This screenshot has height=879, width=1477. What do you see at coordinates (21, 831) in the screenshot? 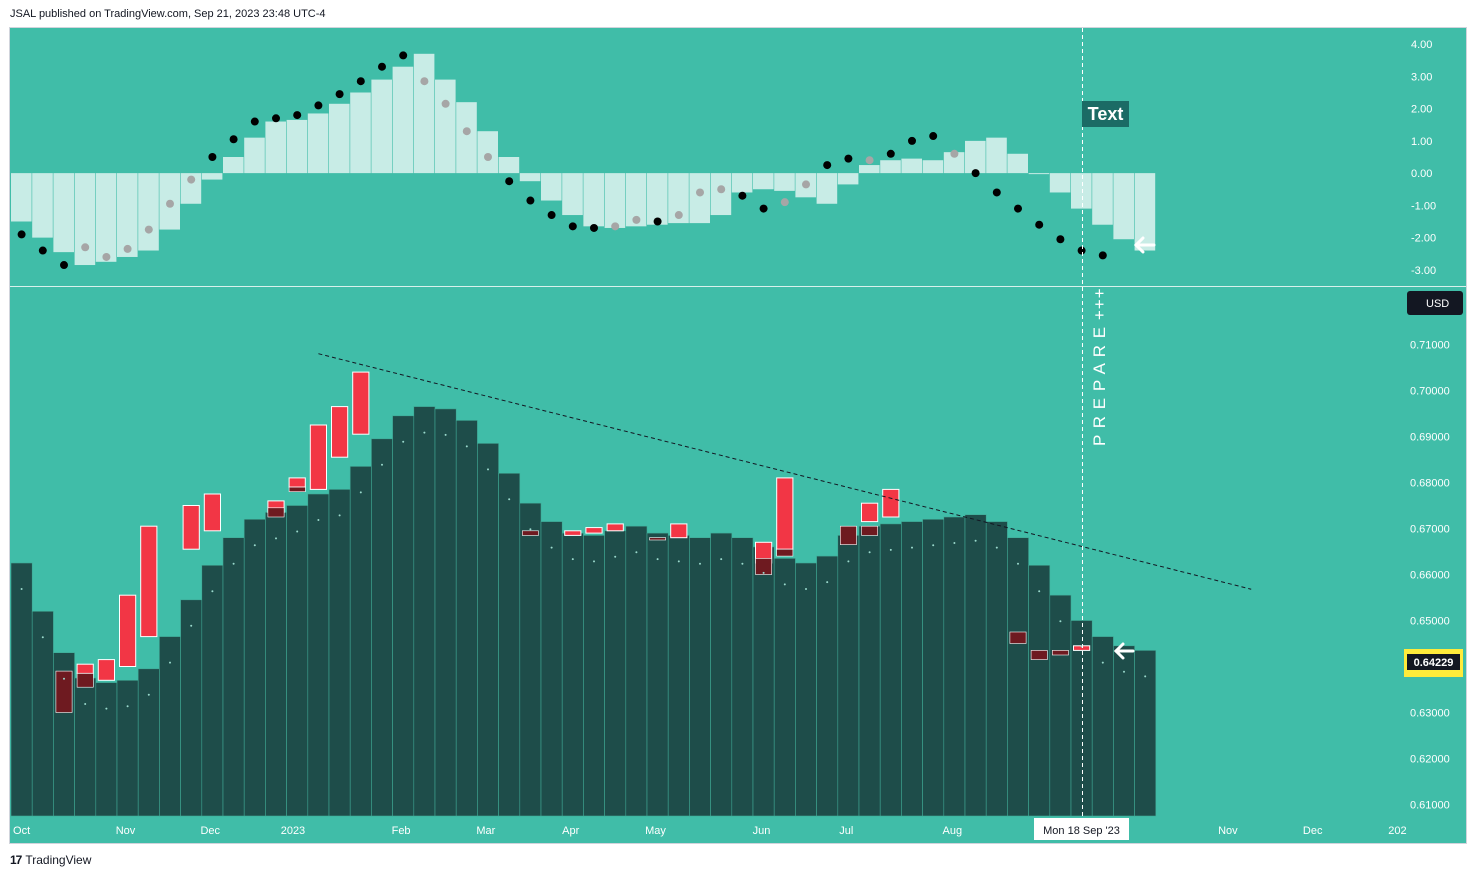
I see `time-tick-label: Oct` at bounding box center [21, 831].